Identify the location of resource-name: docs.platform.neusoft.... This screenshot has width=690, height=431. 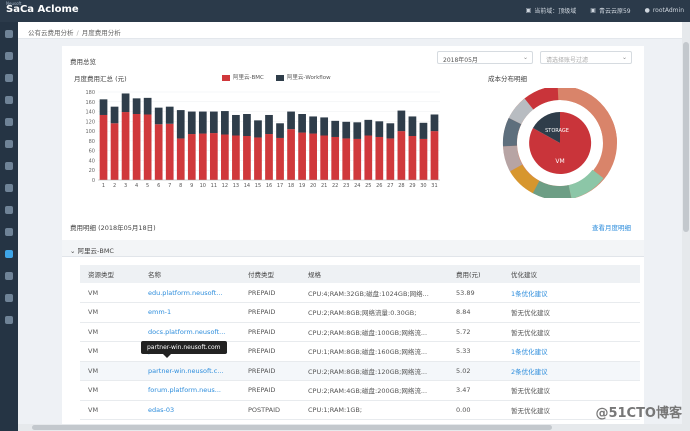
(190, 332).